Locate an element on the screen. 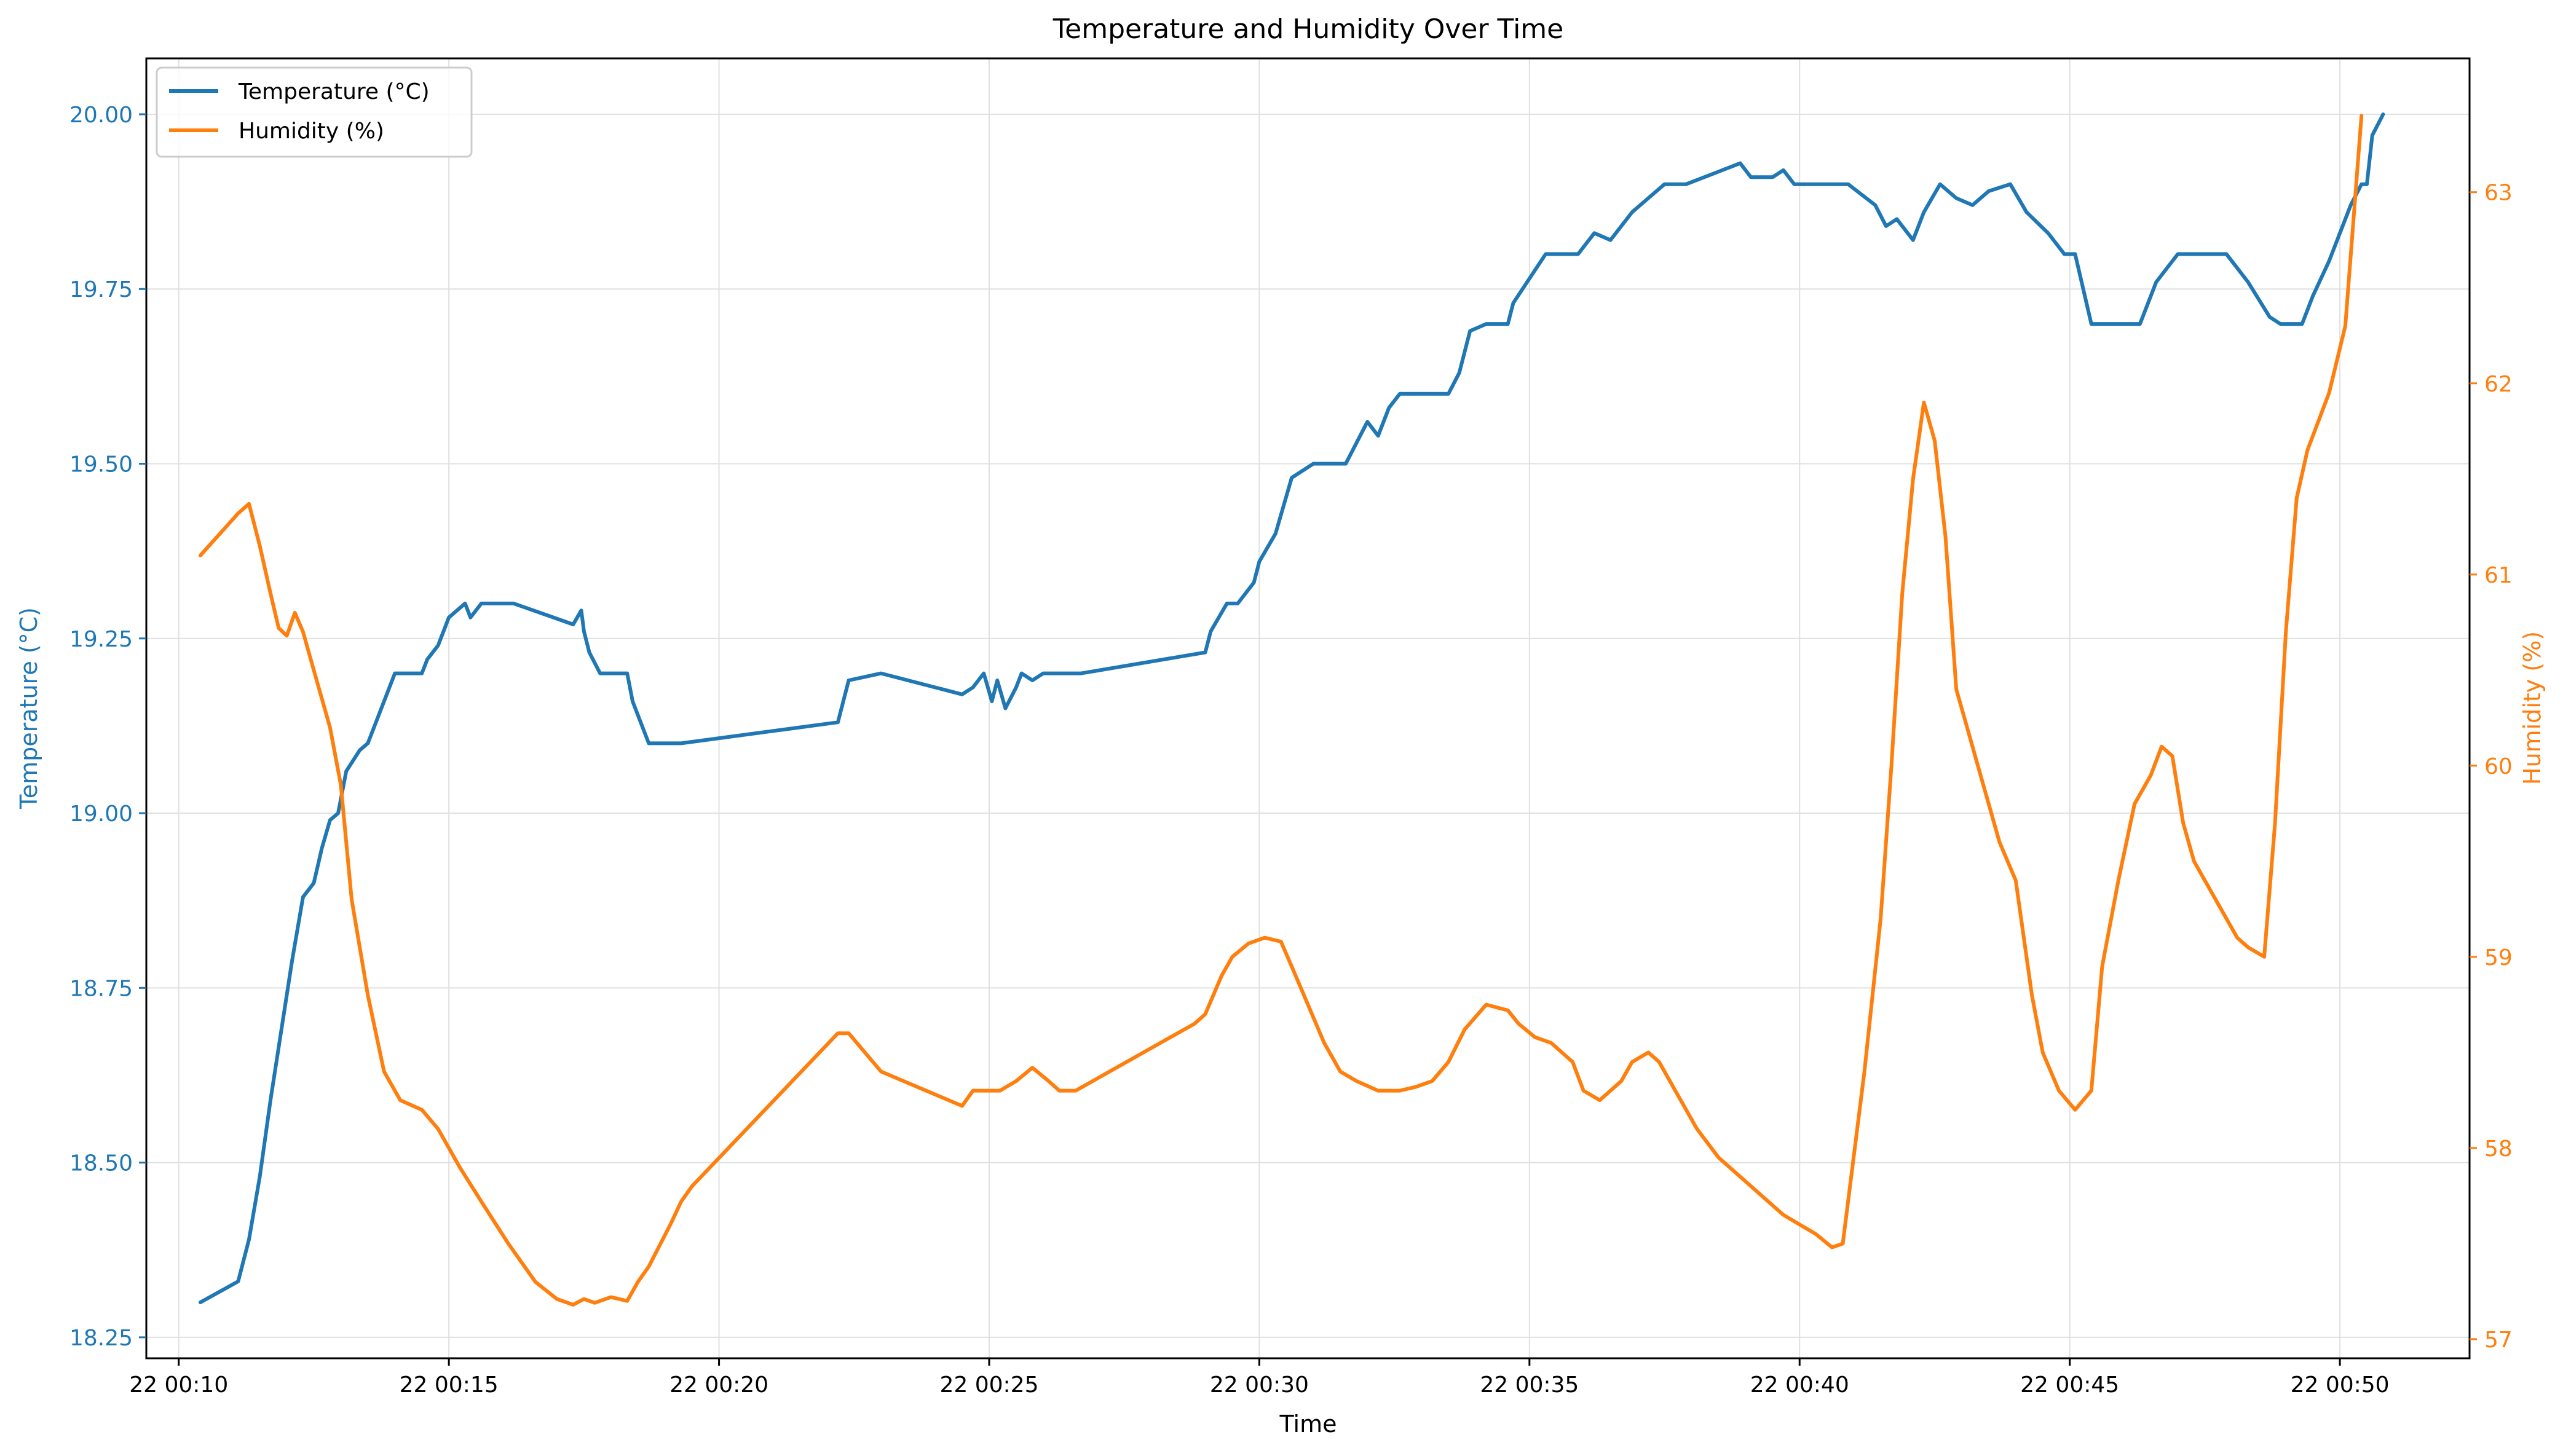 This screenshot has height=1456, width=2563. y-left-tick-label: 20.00 is located at coordinates (101, 115).